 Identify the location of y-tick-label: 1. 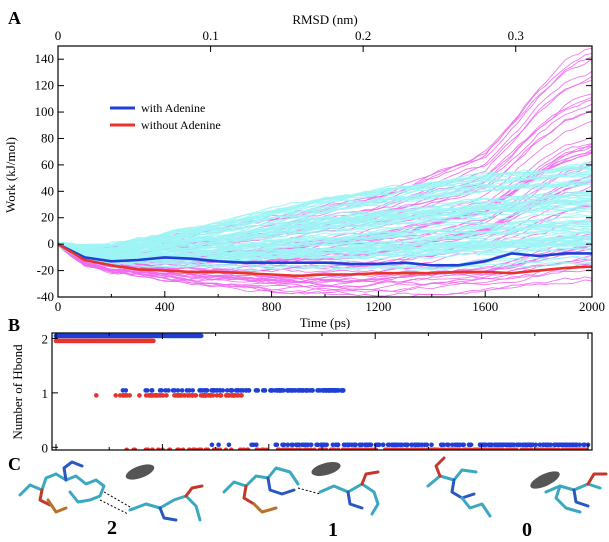
(45, 393).